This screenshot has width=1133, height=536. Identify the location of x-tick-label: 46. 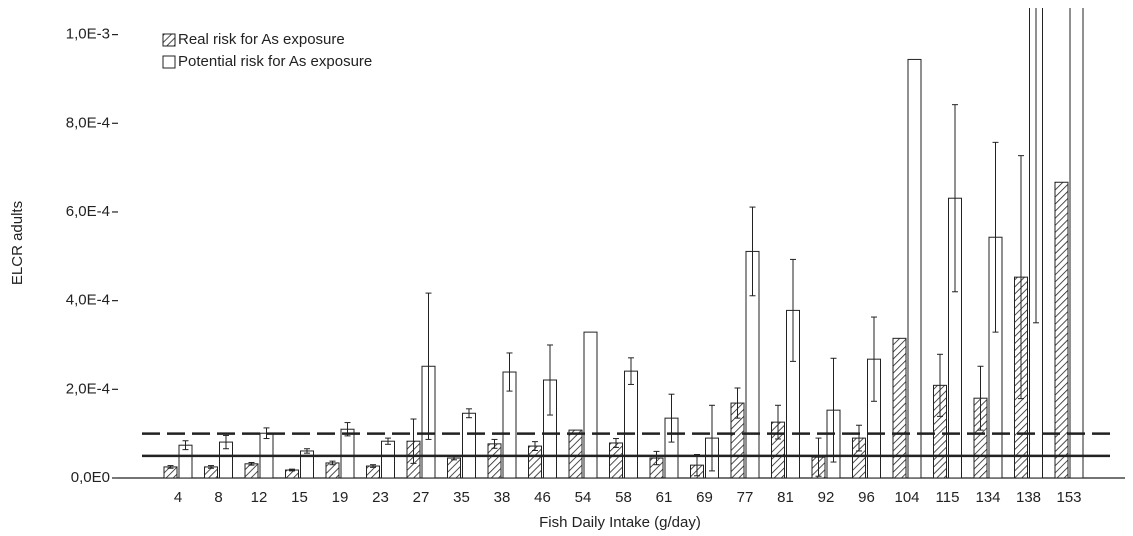
(542, 497).